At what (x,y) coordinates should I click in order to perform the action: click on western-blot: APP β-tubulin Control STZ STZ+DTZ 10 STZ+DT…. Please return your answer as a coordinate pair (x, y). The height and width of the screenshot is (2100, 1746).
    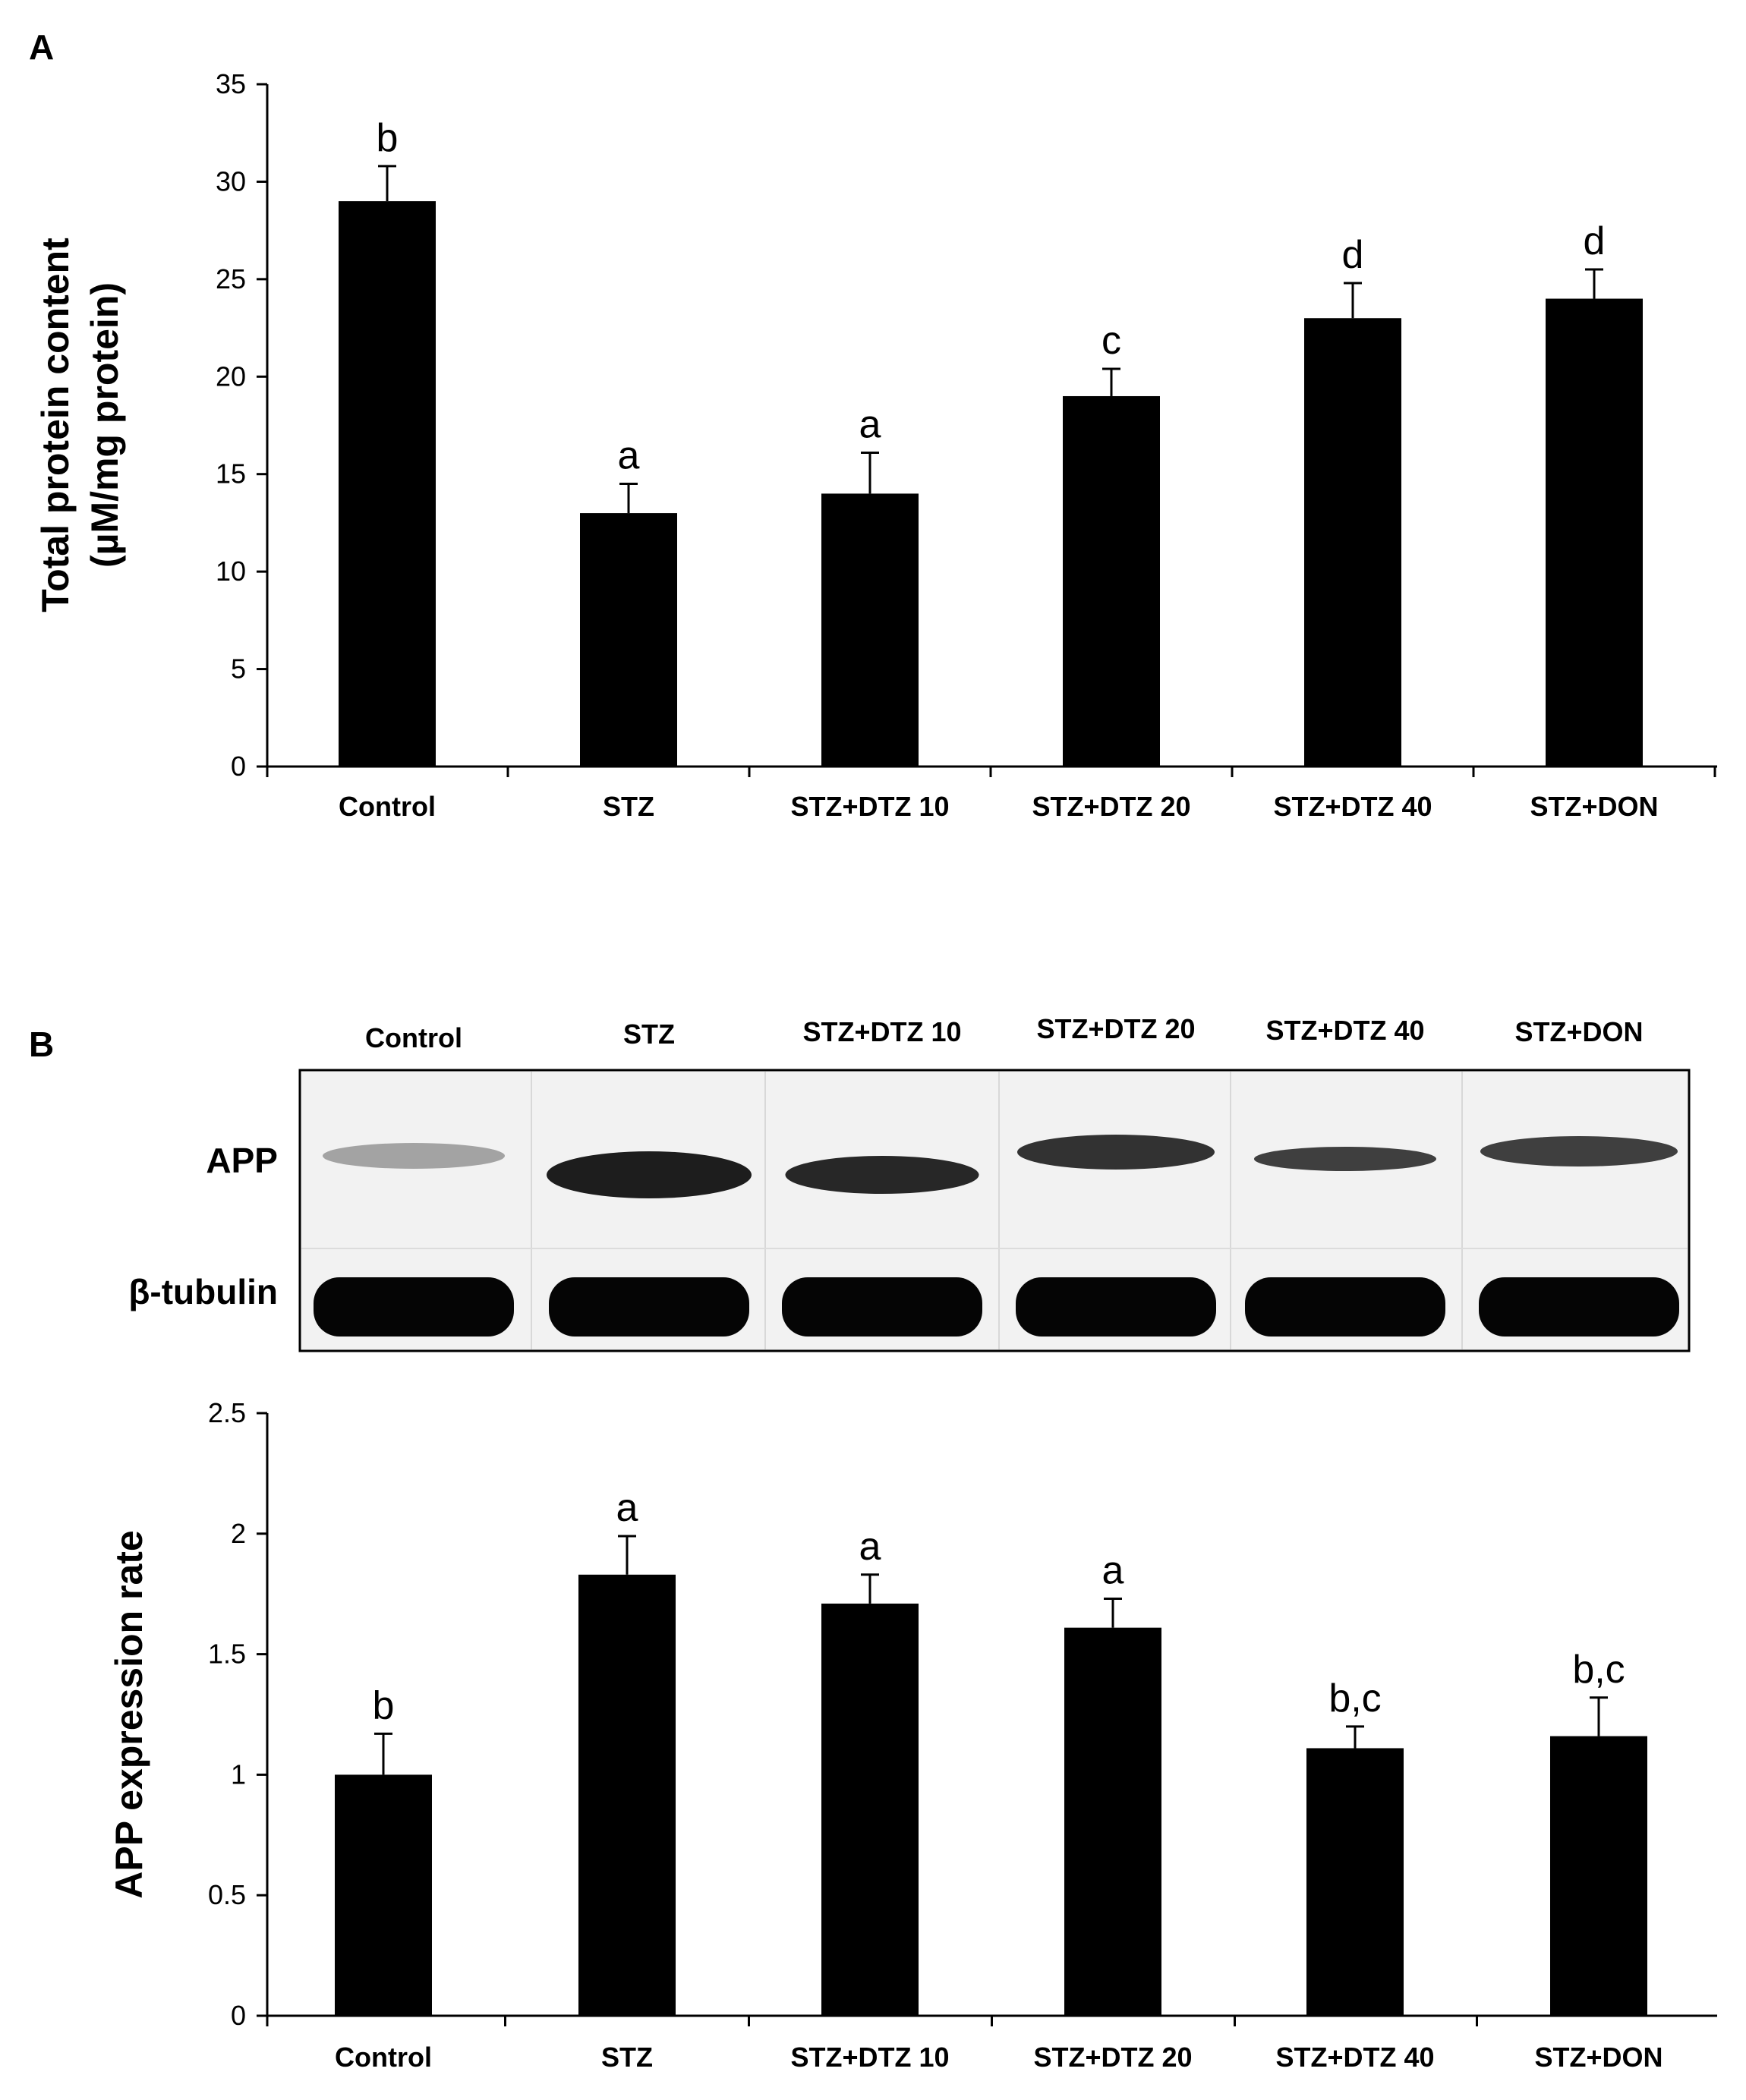
    Looking at the image, I should click on (909, 1183).